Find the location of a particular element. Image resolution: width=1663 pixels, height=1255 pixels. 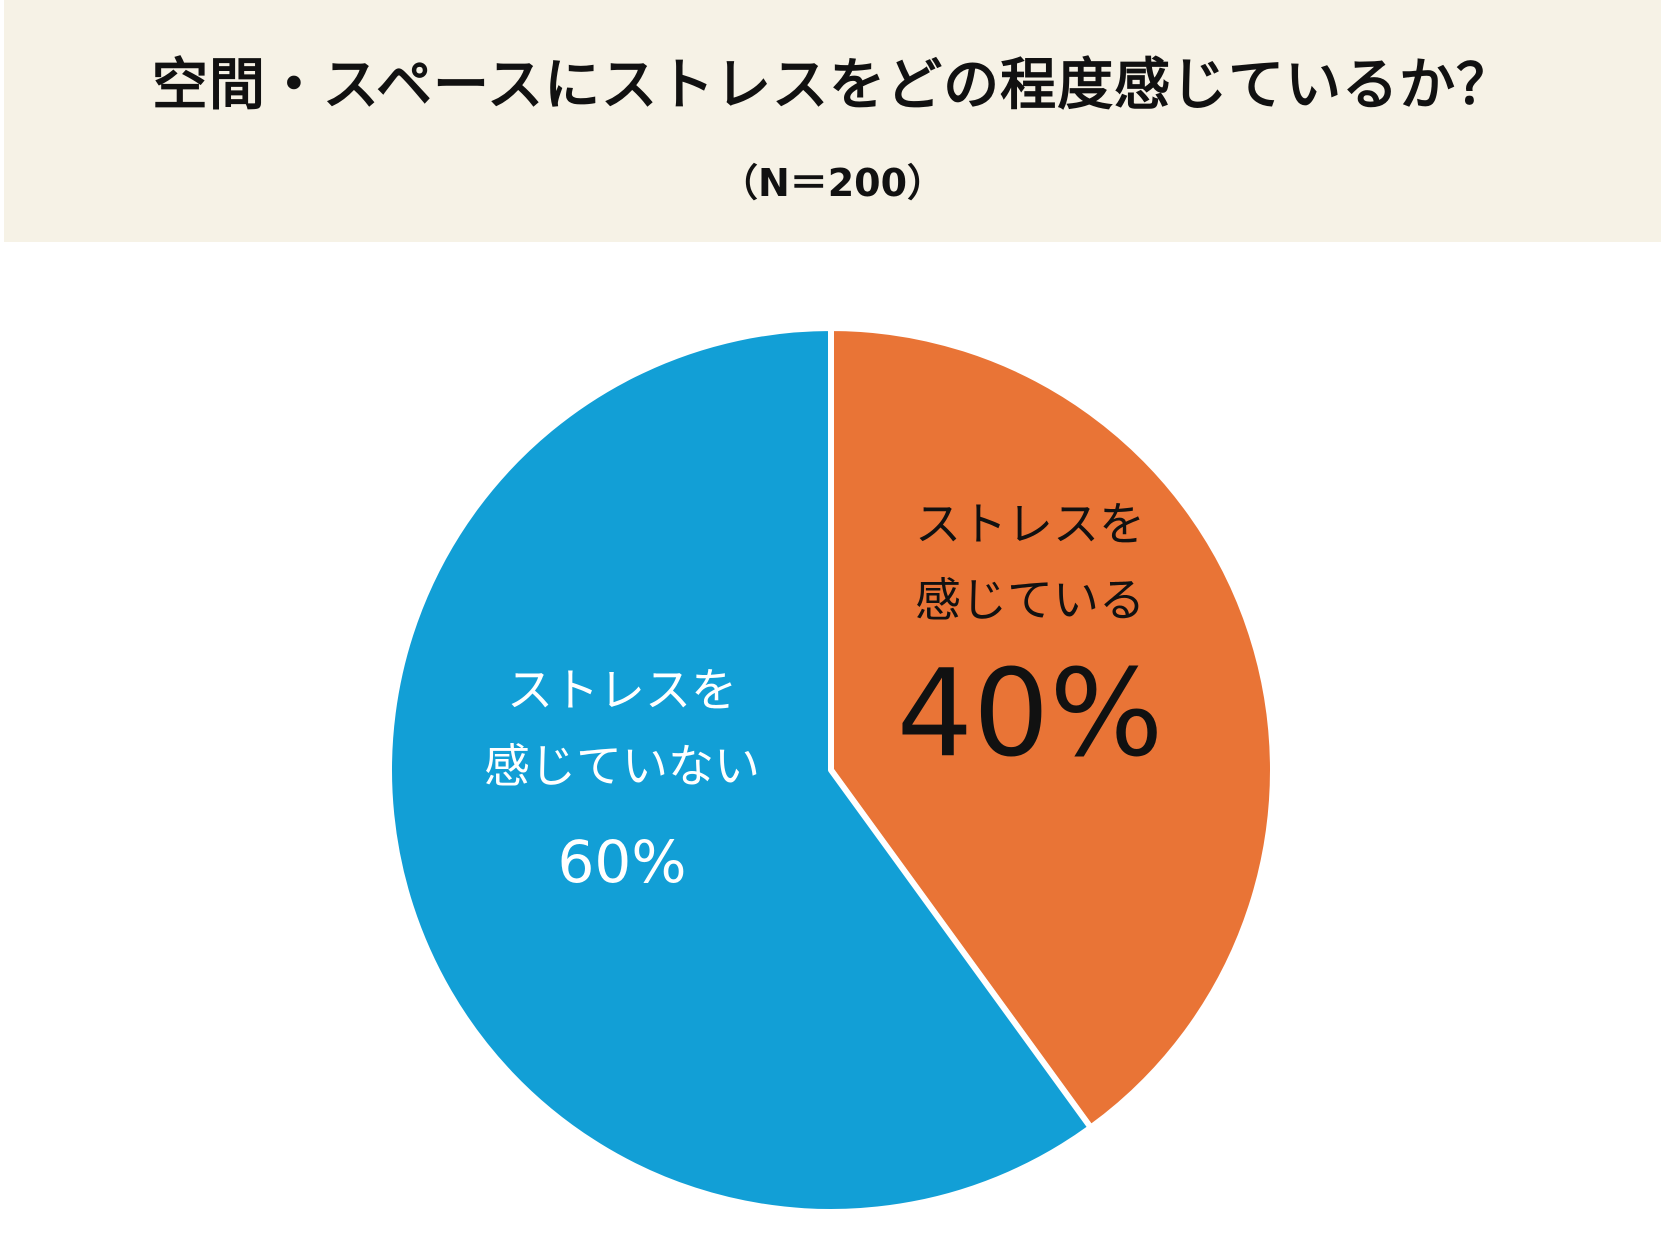

slice-label-line1-1: ストレスを is located at coordinates (1030, 524).